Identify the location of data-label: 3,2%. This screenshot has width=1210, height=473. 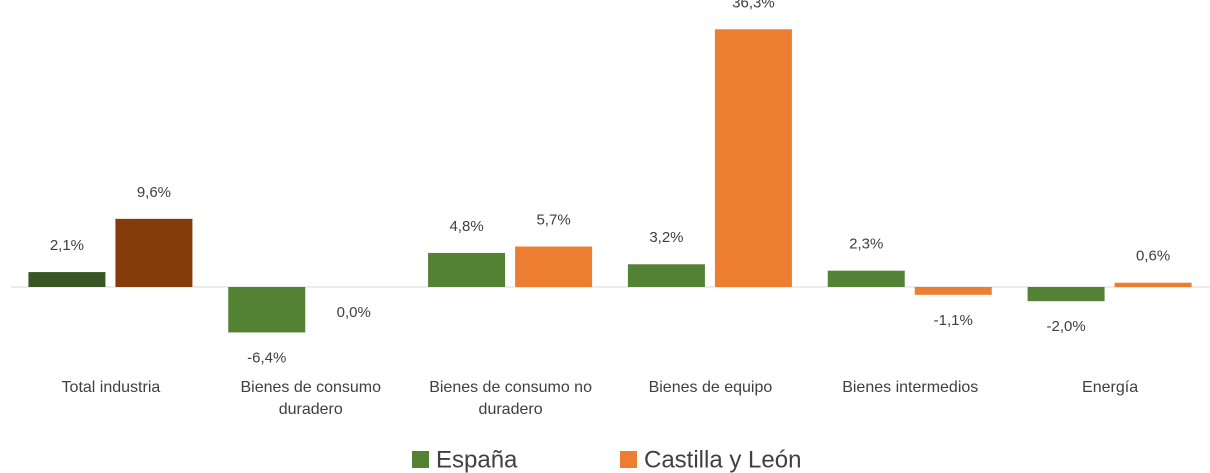
(666, 237).